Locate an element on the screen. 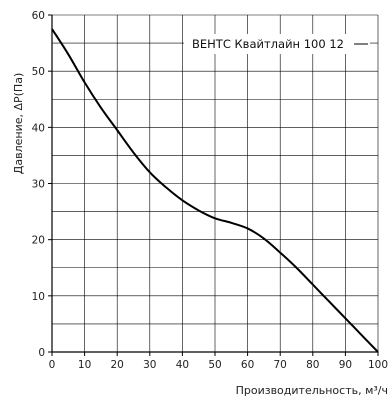 The width and height of the screenshot is (390, 399). legend-background is located at coordinates (277, 44).